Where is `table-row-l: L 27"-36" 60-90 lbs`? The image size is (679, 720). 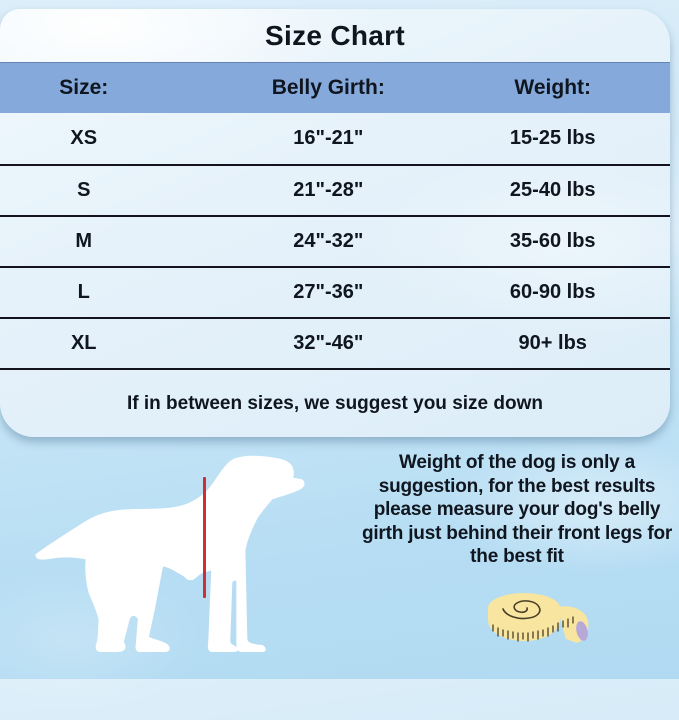
table-row-l: L 27"-36" 60-90 lbs is located at coordinates (335, 291).